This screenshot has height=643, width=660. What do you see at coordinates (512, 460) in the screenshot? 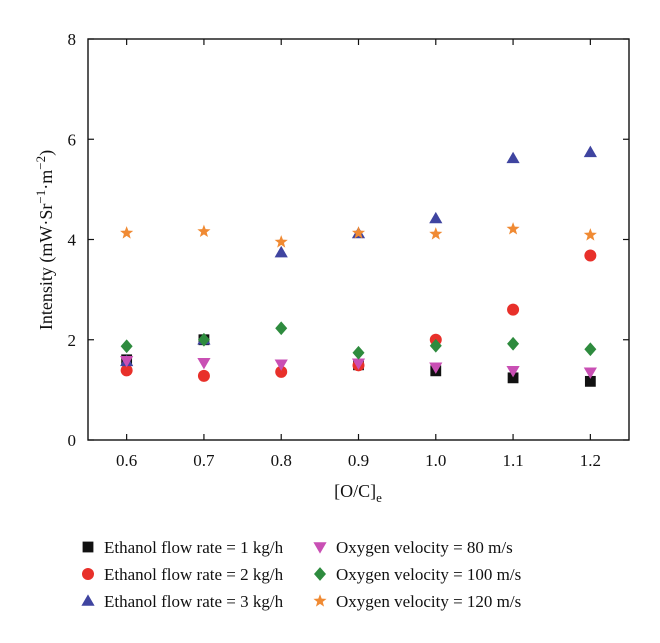
I see `x-tick-label: 1.1` at bounding box center [512, 460].